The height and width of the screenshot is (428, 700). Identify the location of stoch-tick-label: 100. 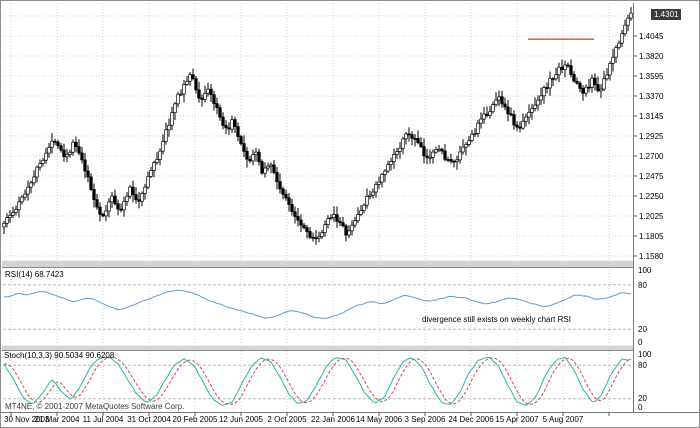
(645, 354).